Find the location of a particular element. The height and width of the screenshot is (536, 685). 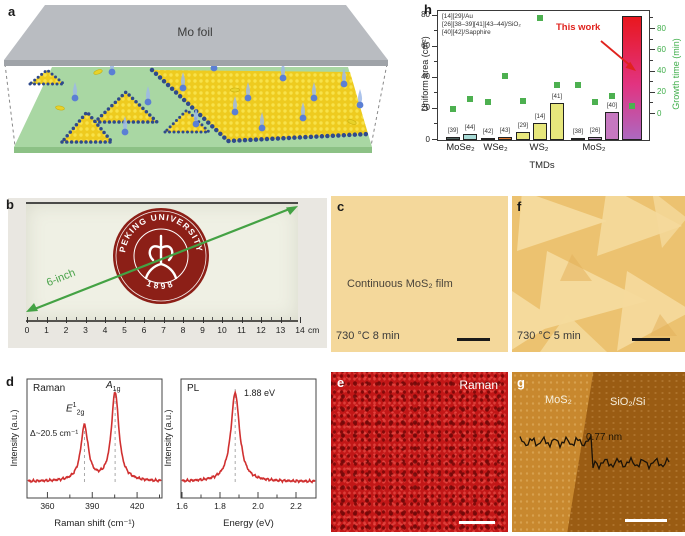

e2g-peak-label: E12g is located at coordinates (75, 409).